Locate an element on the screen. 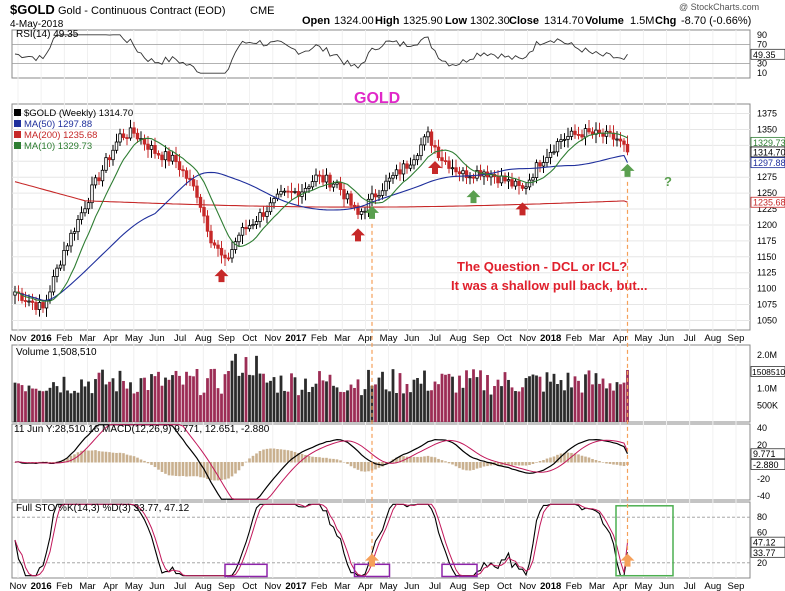  legend-swatch is located at coordinates (17, 134).